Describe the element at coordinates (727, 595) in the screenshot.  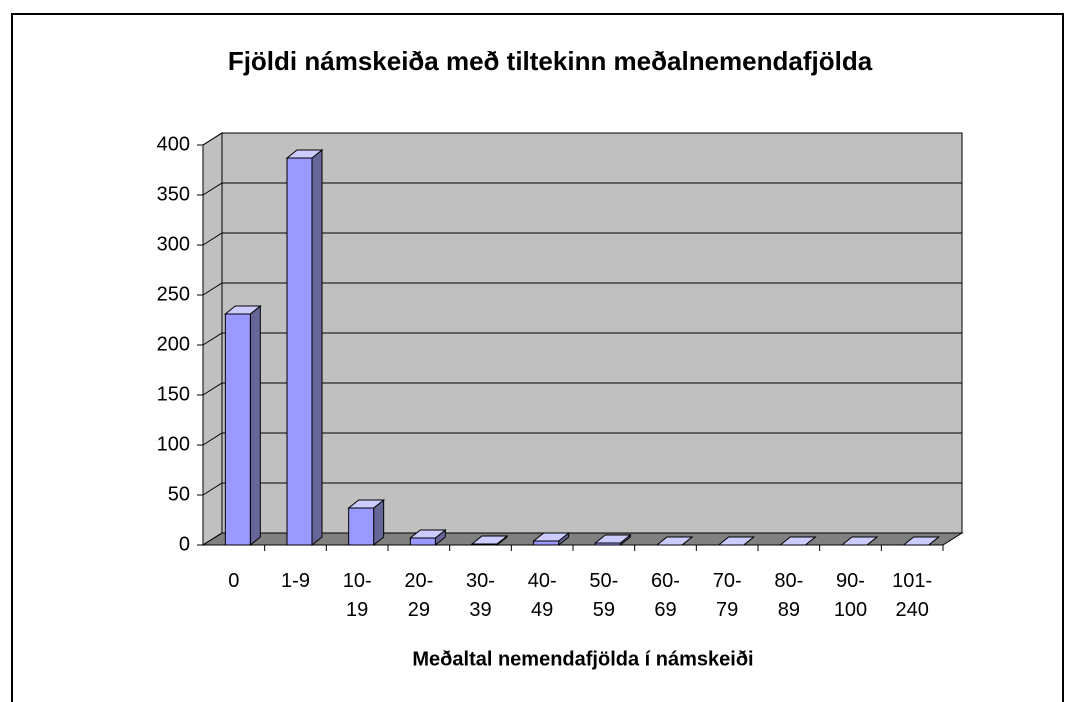
I see `x-tick-label: 70-79` at that location.